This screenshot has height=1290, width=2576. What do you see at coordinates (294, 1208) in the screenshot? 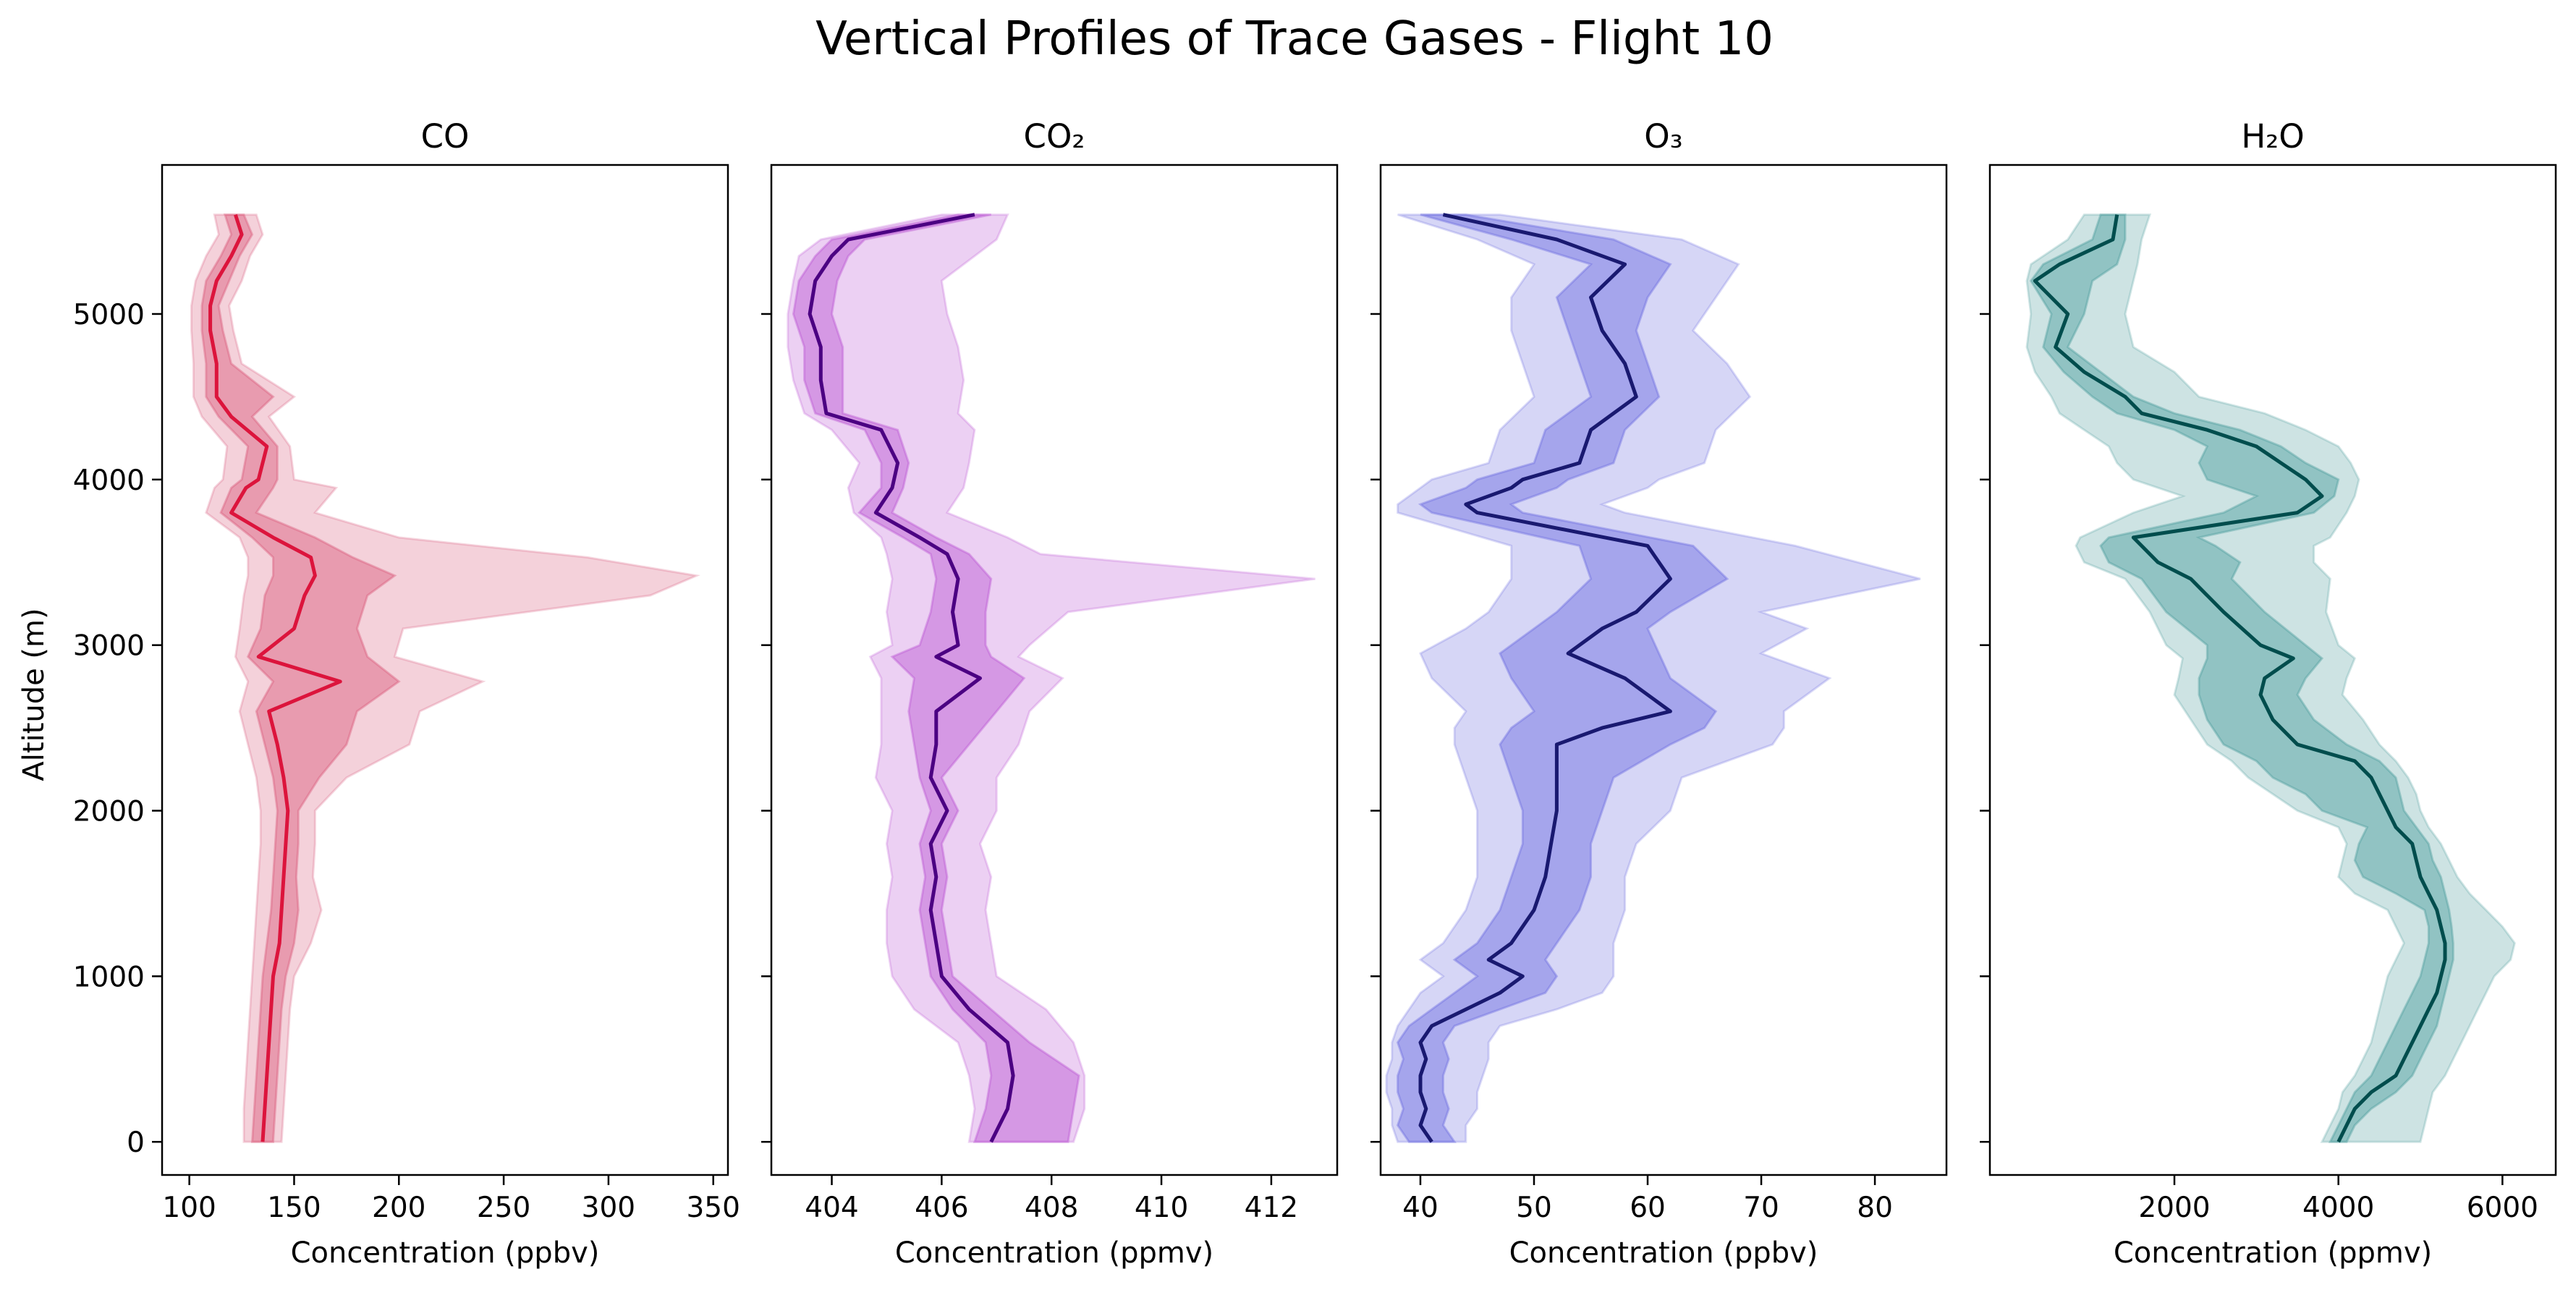
I see `x-tick-label-co: 150` at bounding box center [294, 1208].